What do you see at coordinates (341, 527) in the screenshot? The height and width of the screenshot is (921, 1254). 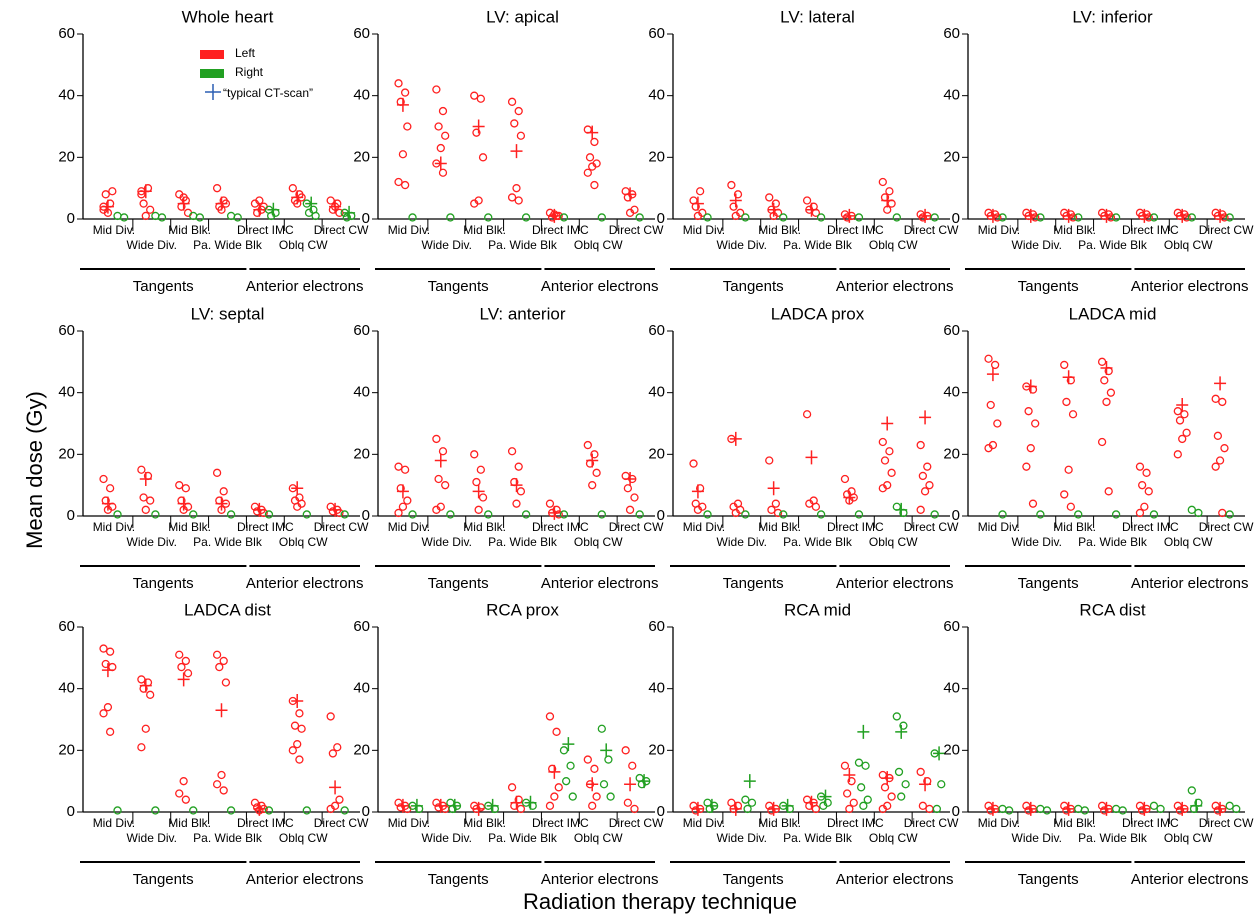 I see `category-label: Direct CW` at bounding box center [341, 527].